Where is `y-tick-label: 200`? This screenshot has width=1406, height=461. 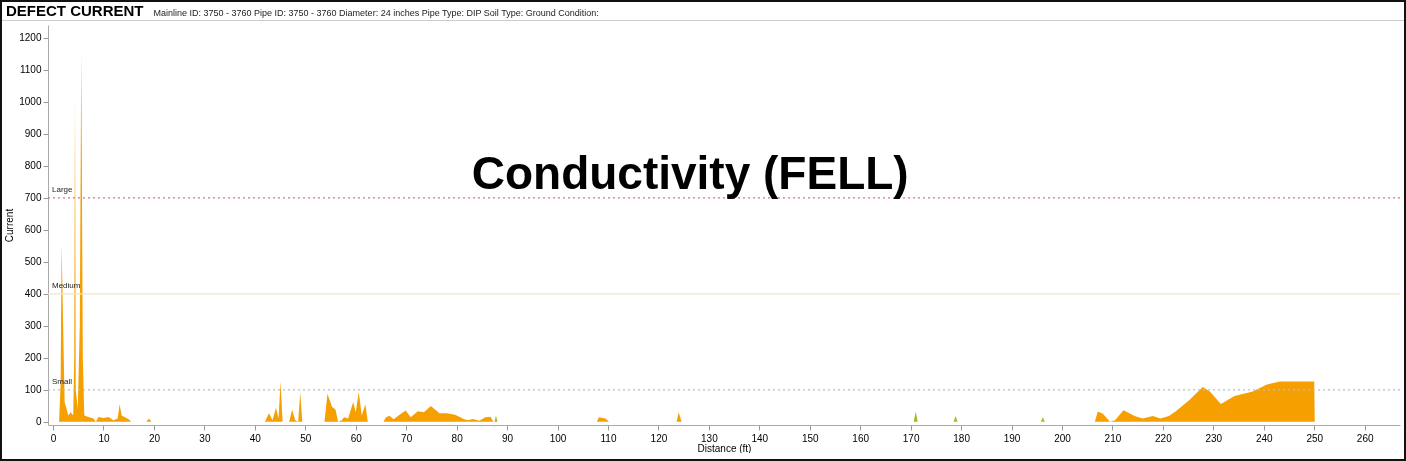 y-tick-label: 200 is located at coordinates (33, 358).